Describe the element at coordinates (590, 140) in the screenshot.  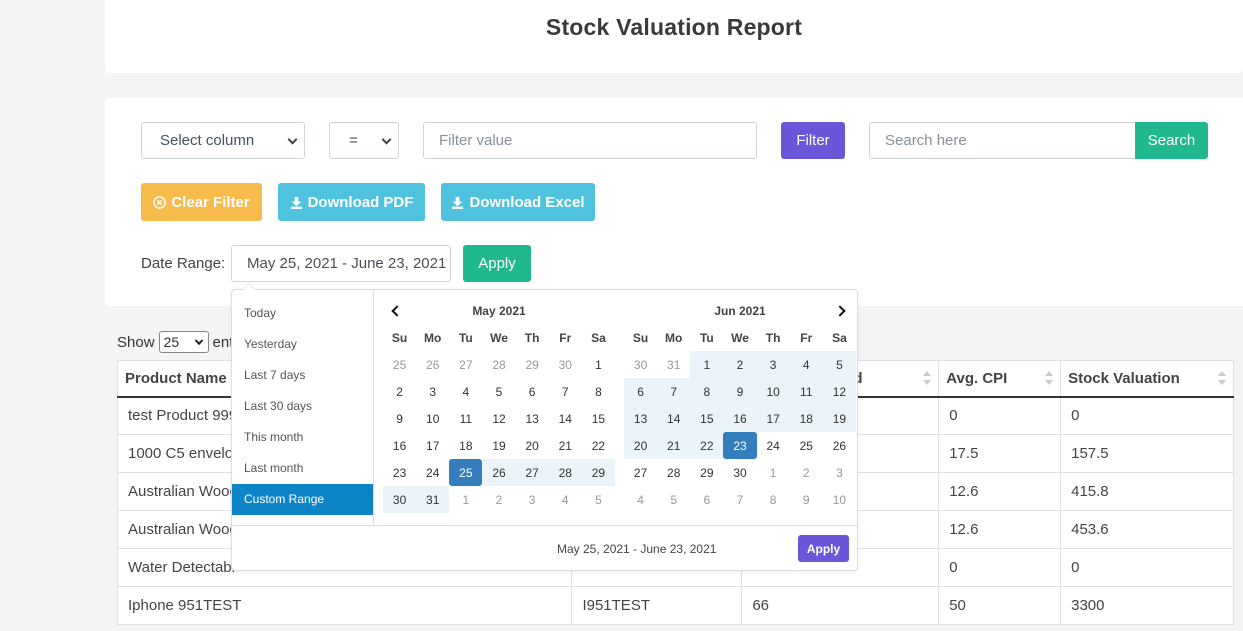
I see `filter-value-input: Filter value` at that location.